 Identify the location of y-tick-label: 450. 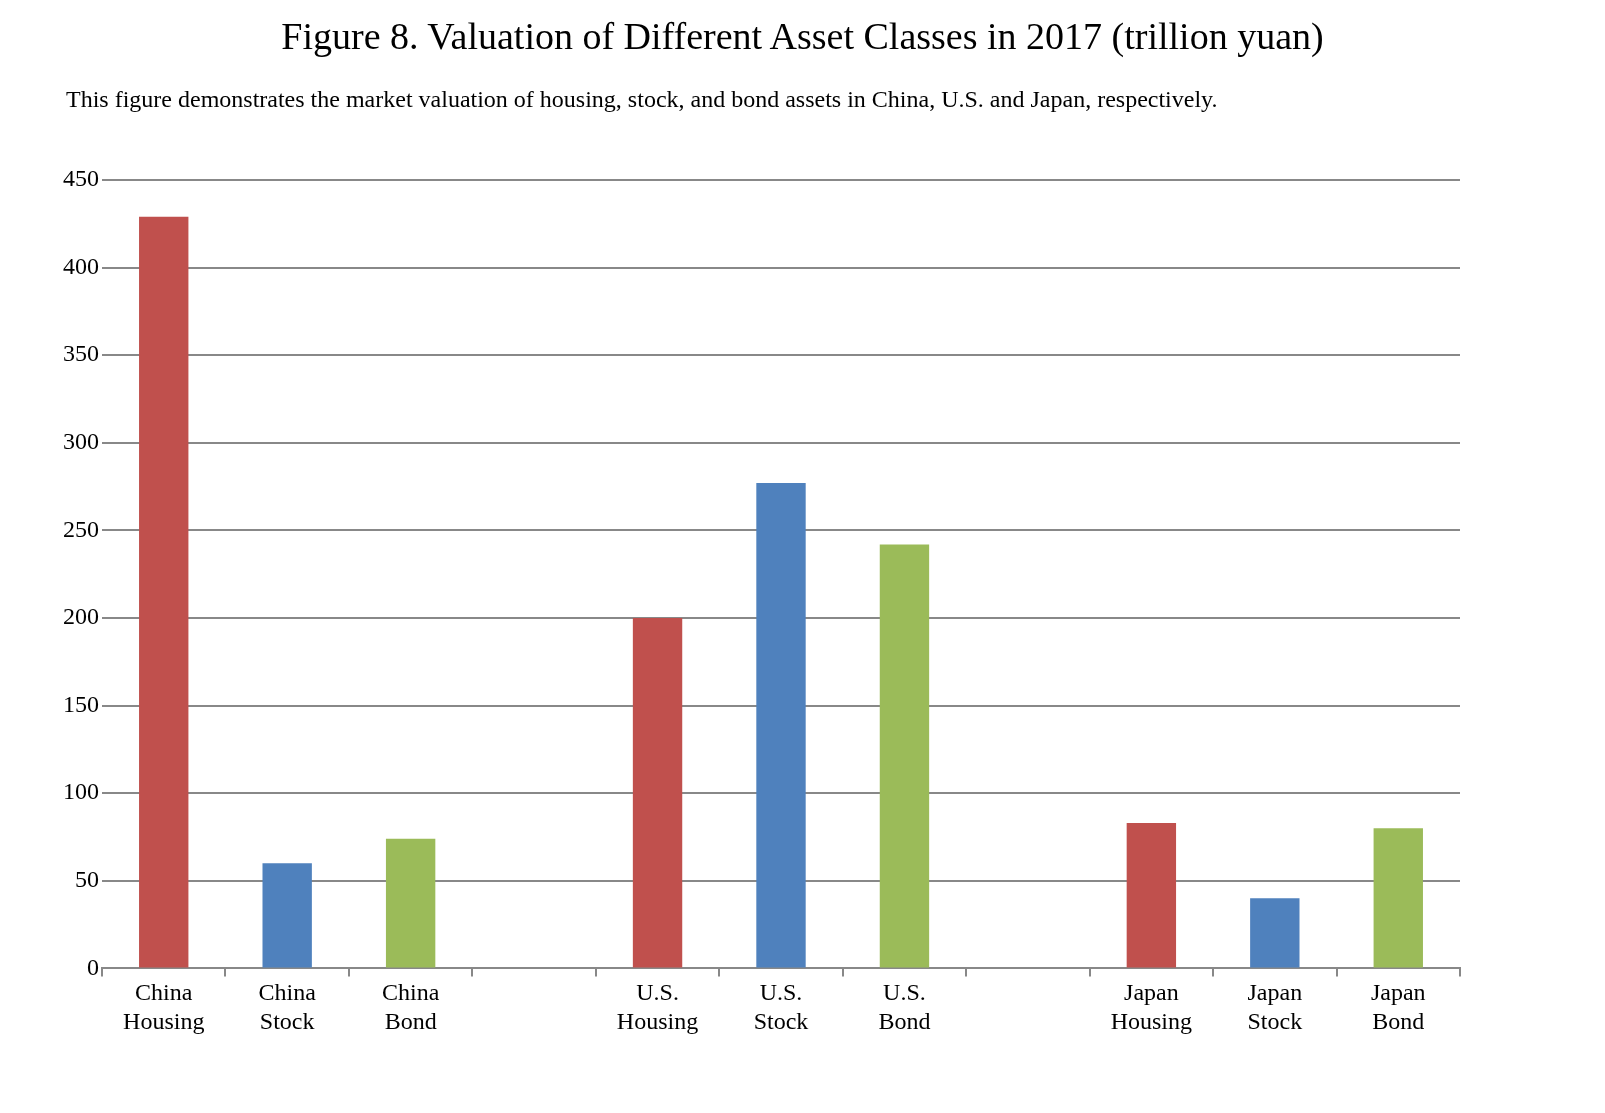
(81, 178).